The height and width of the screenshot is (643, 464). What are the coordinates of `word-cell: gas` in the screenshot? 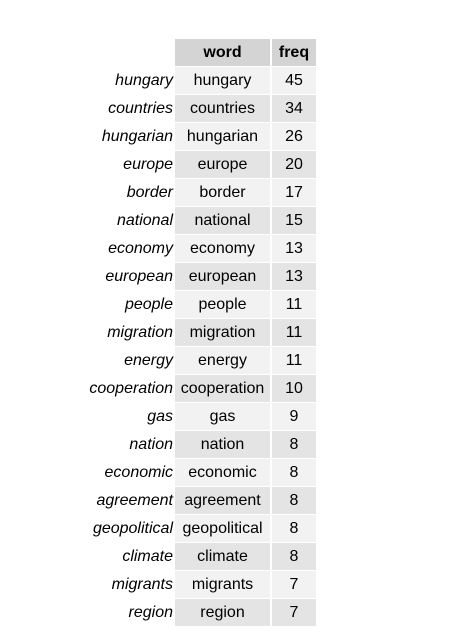 It's located at (223, 417).